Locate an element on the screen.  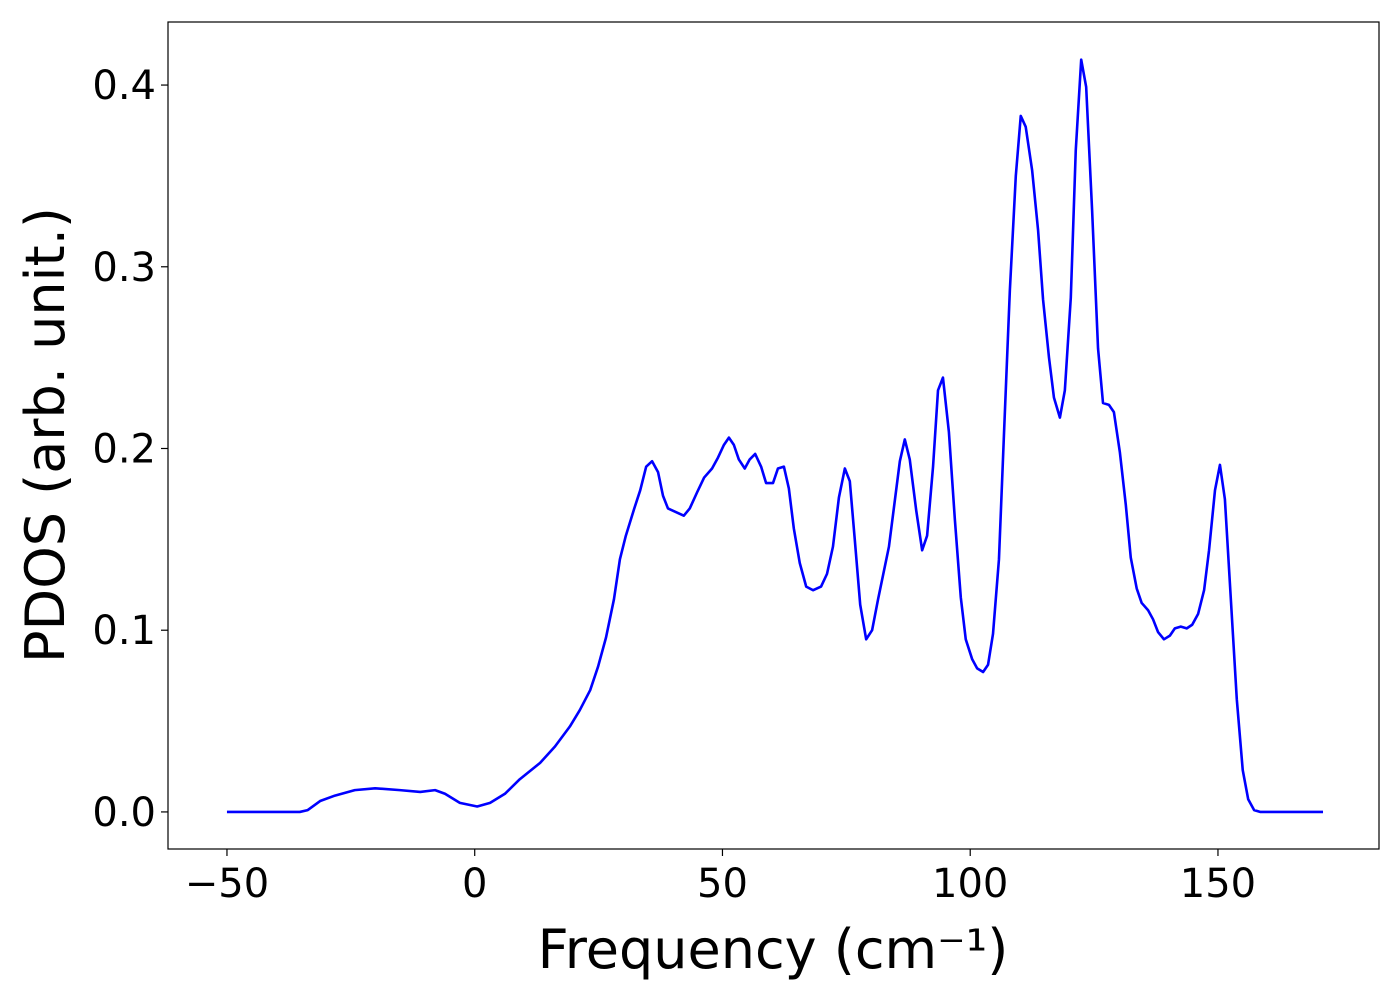
x-tick-label: 50 is located at coordinates (722, 884).